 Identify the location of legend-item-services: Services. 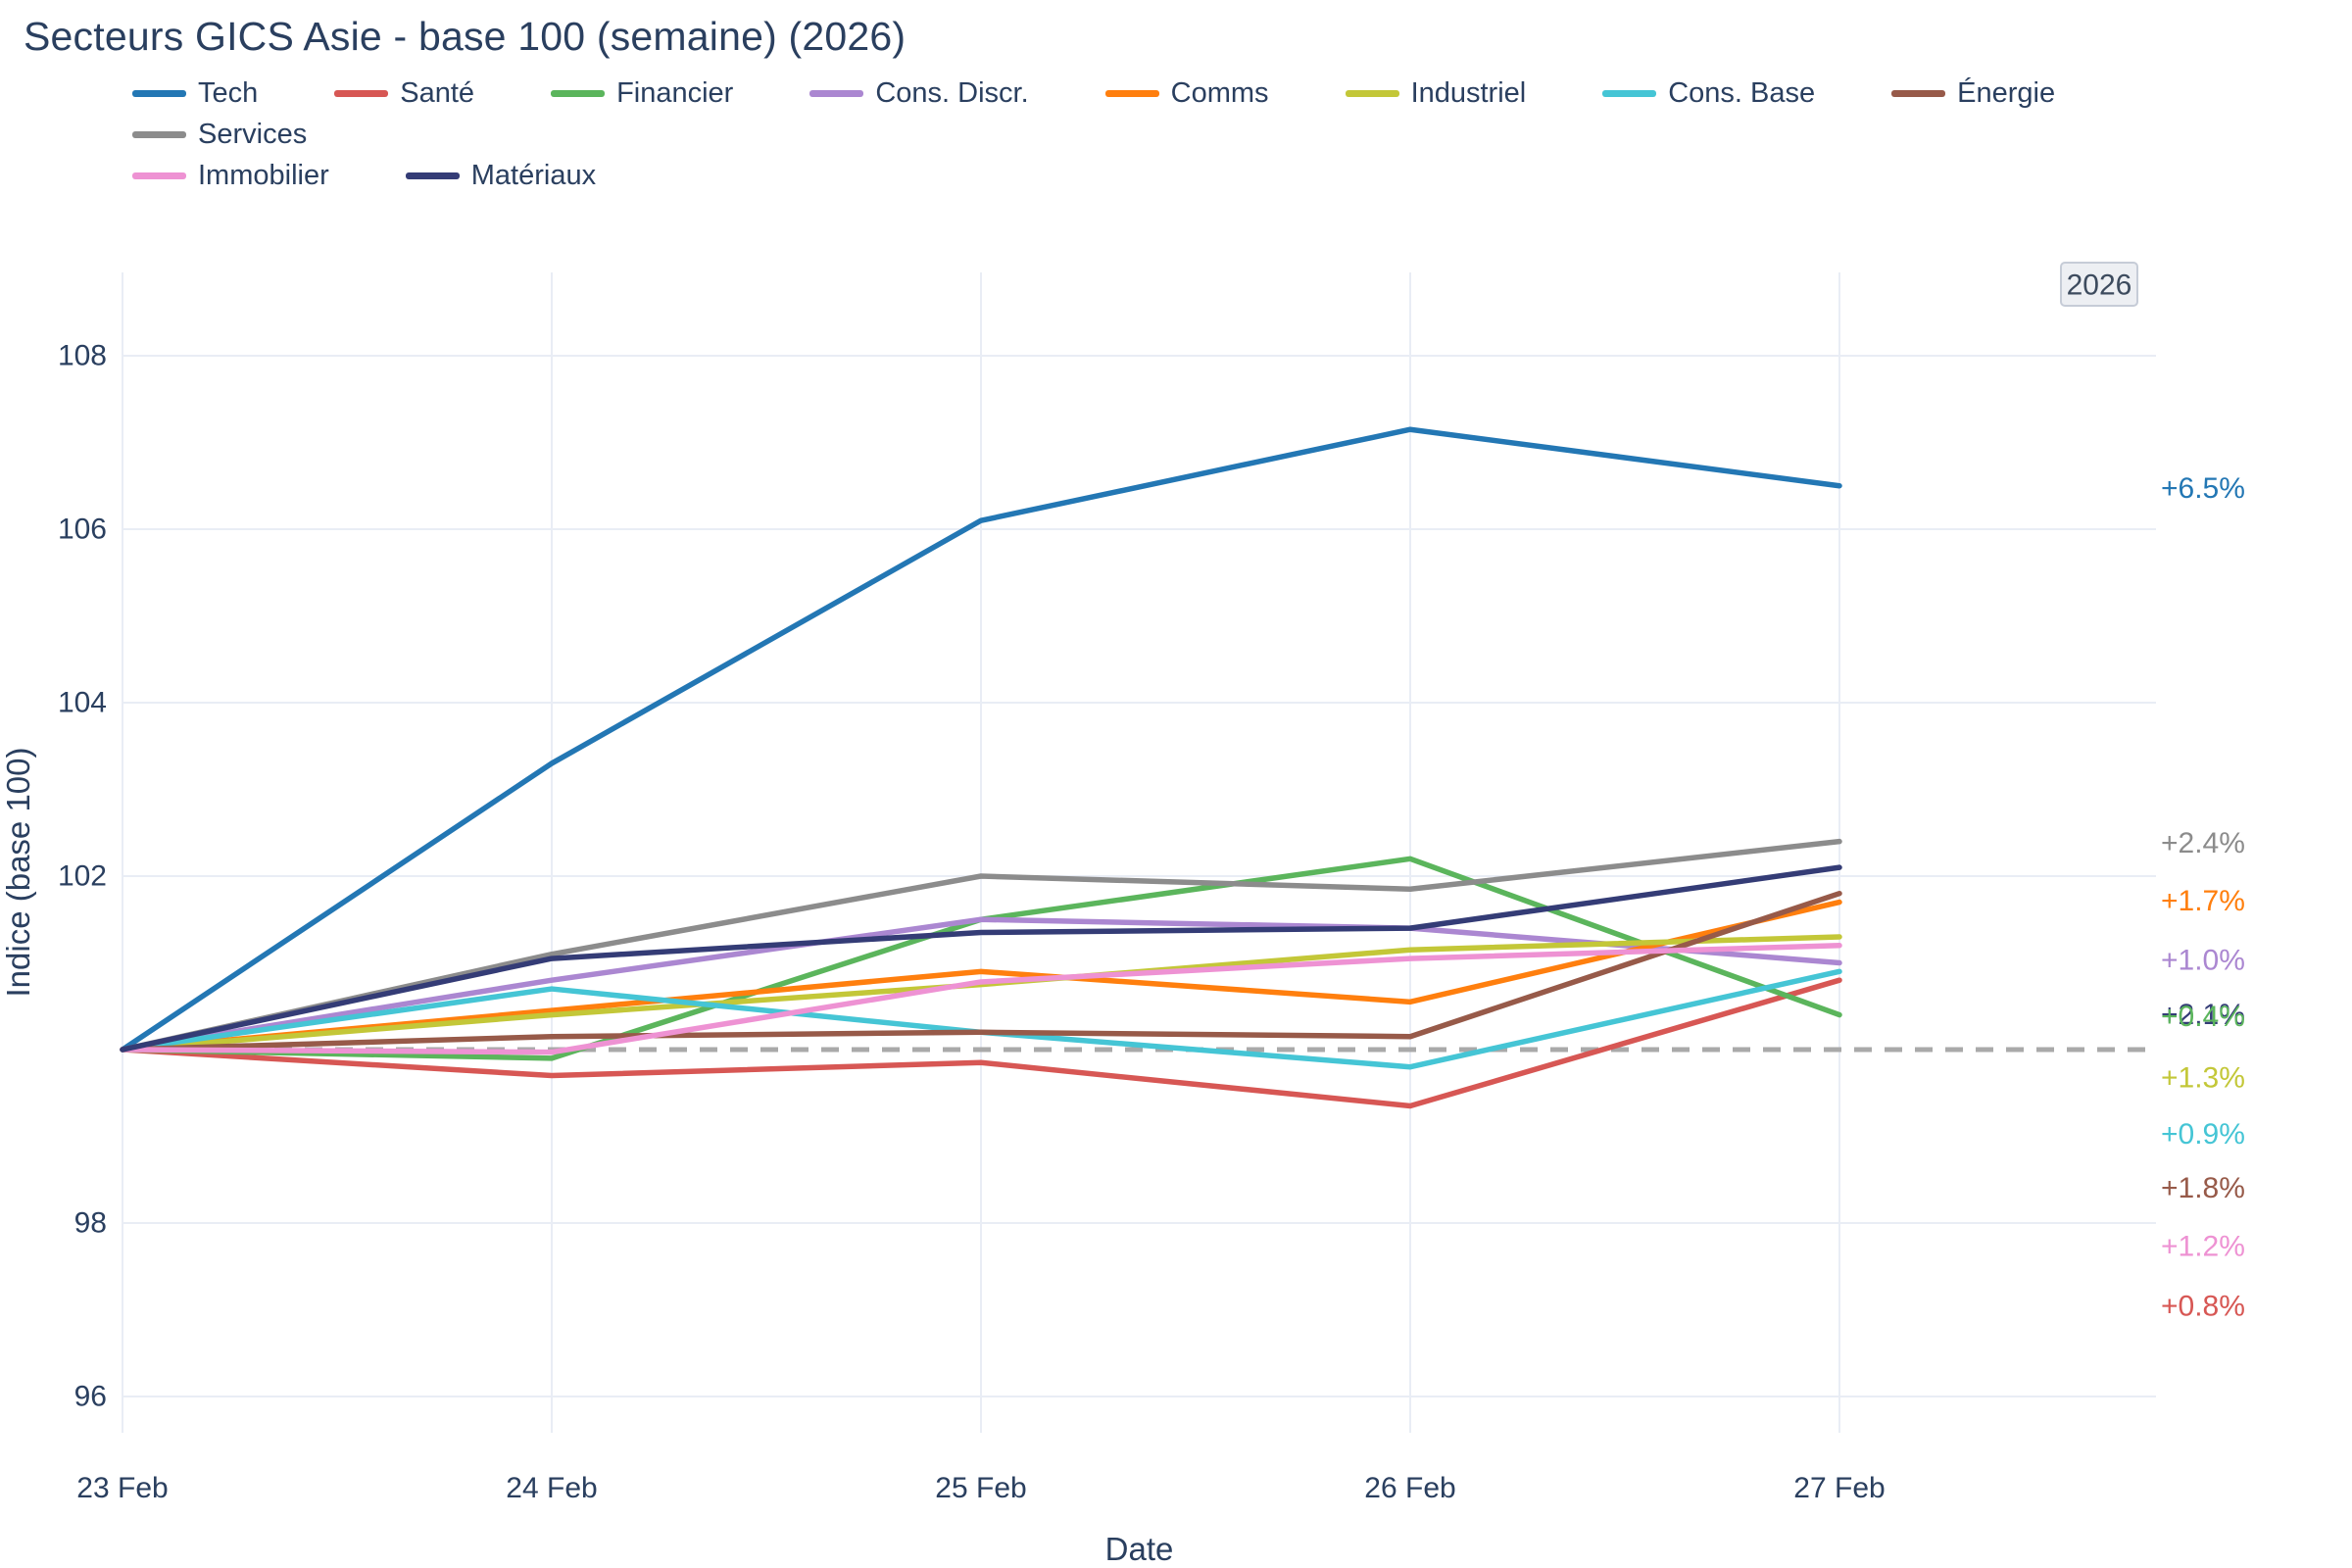
(219, 134).